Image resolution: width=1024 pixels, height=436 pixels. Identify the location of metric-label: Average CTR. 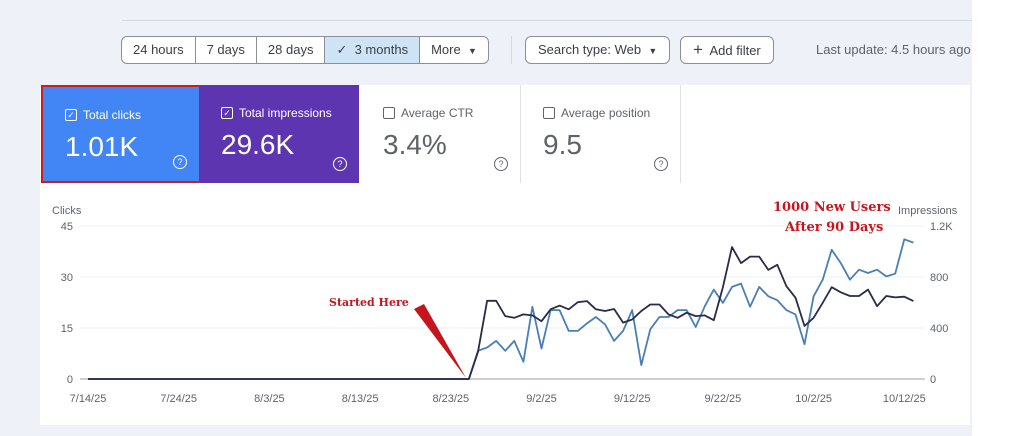
(437, 113).